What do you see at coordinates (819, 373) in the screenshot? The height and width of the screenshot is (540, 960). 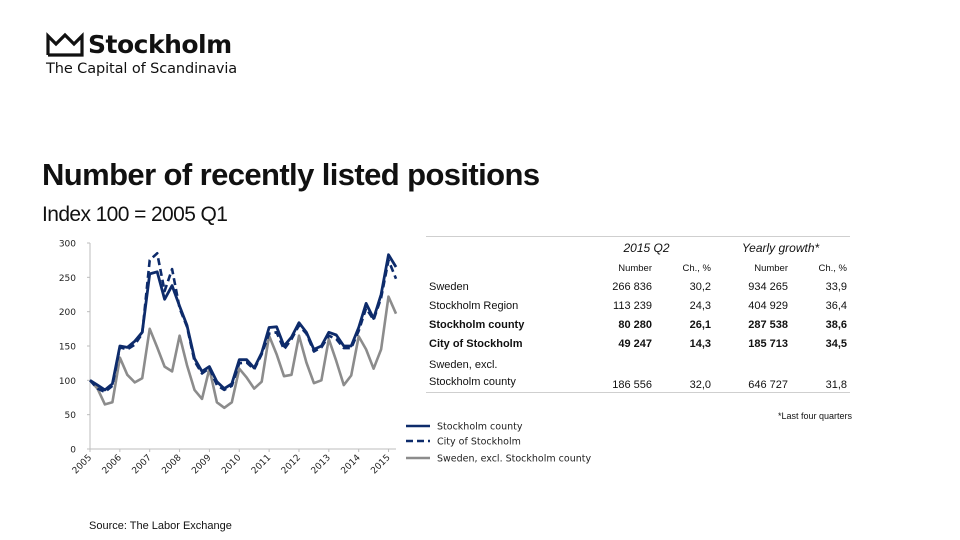 I see `table-cell: 31,8` at bounding box center [819, 373].